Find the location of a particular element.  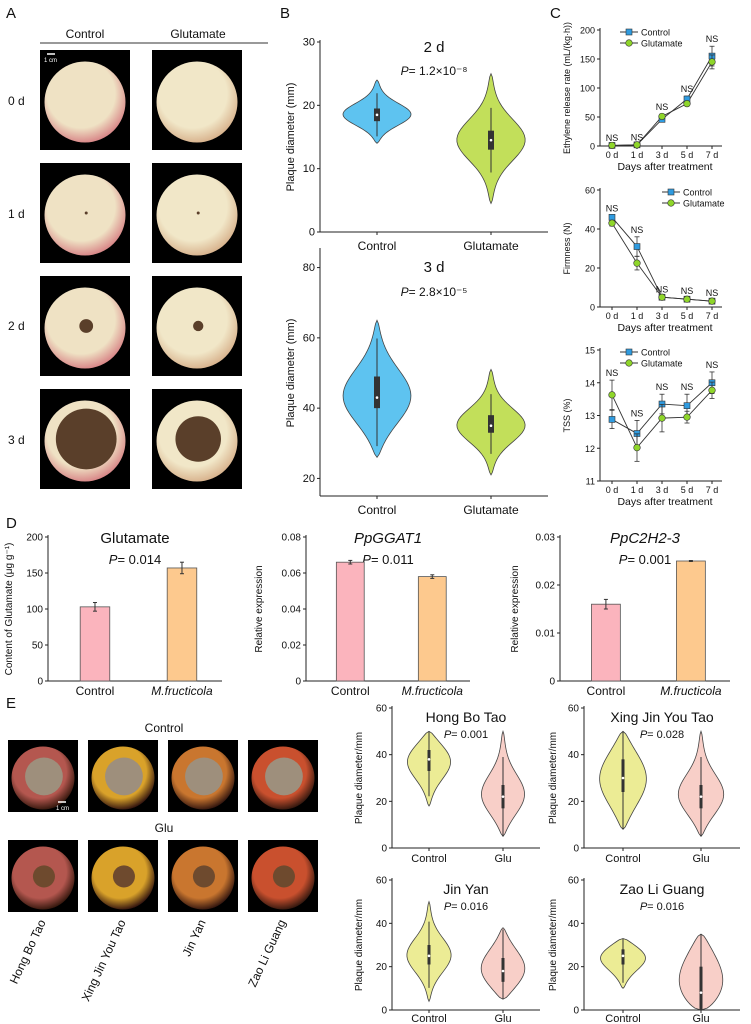

row-label-1d: 1 d is located at coordinates (16, 214).